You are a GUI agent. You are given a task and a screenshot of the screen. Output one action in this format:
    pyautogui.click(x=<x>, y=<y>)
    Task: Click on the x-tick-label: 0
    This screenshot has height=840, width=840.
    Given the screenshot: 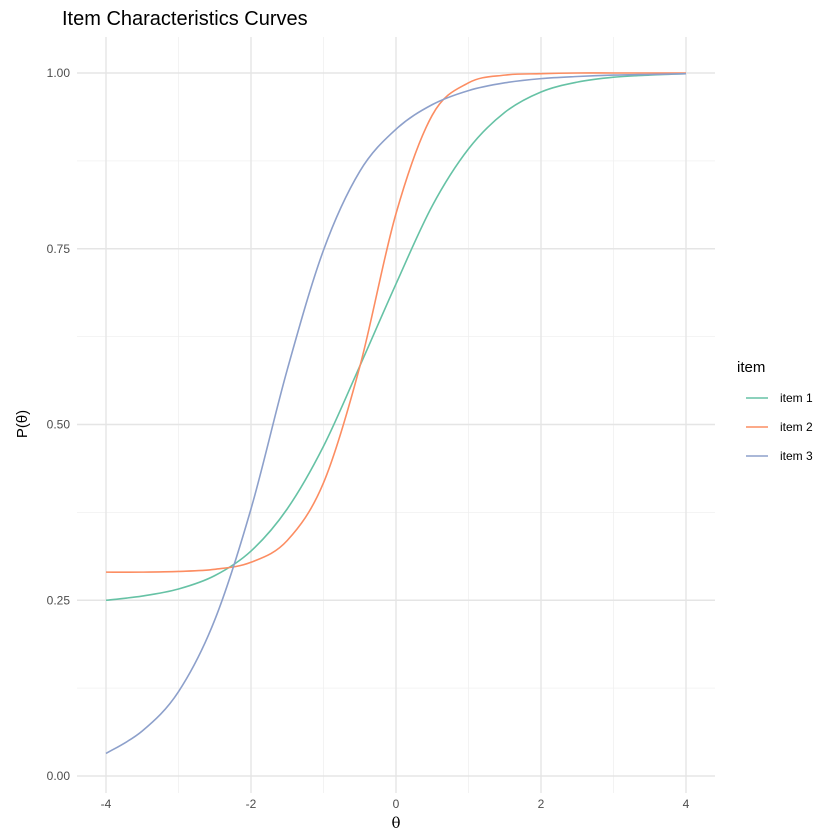 What is the action you would take?
    pyautogui.click(x=396, y=804)
    